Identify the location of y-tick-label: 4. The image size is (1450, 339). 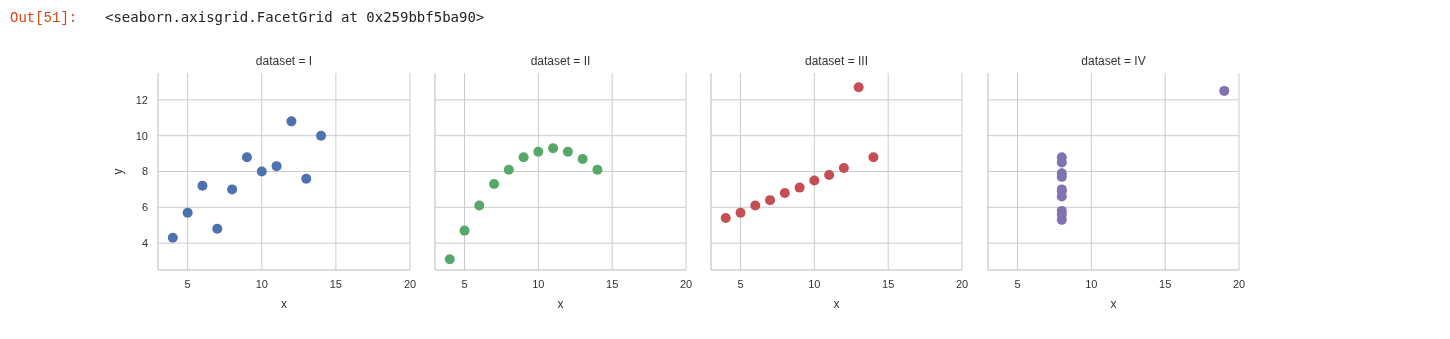
(144, 242).